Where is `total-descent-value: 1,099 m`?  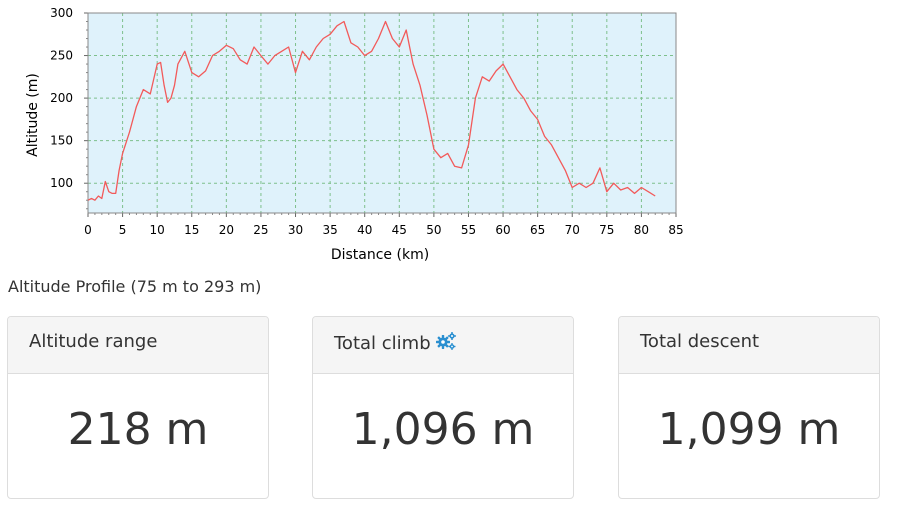 total-descent-value: 1,099 m is located at coordinates (749, 429).